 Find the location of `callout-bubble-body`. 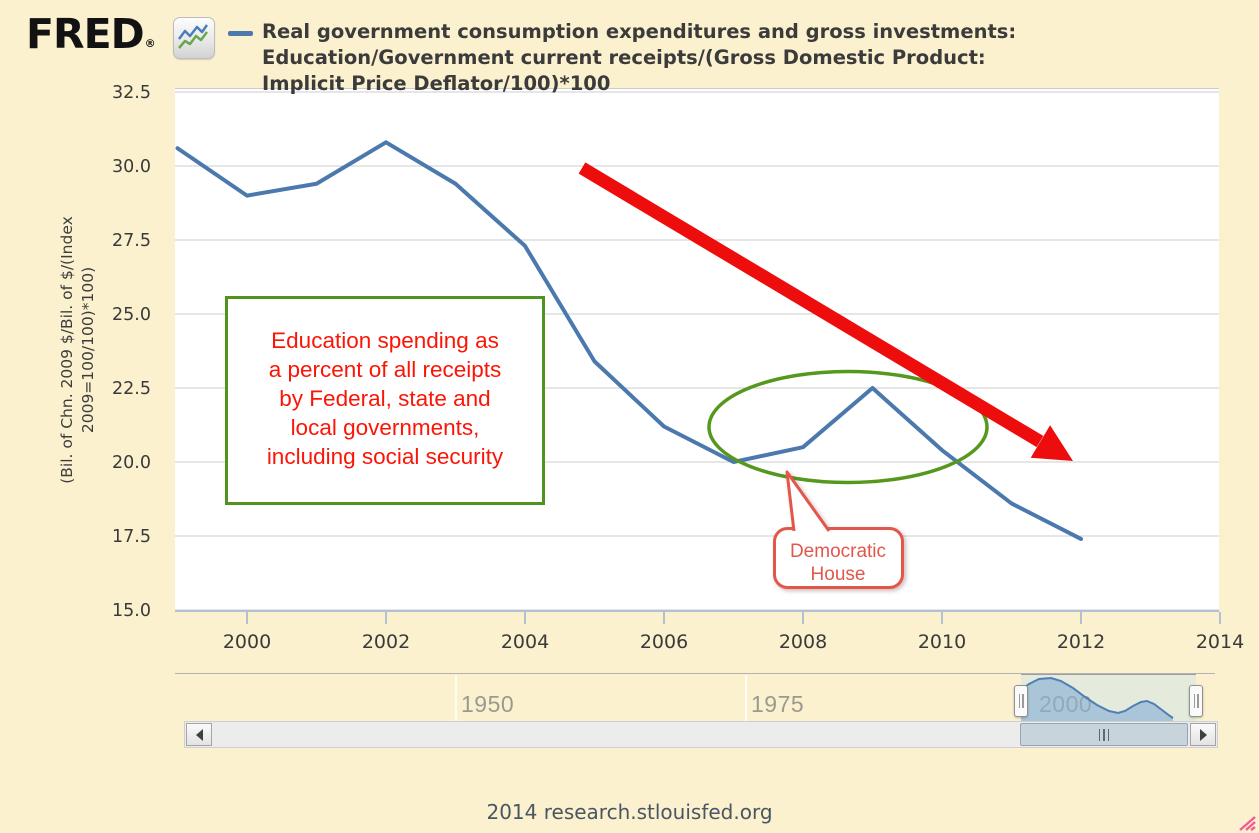

callout-bubble-body is located at coordinates (838, 558).